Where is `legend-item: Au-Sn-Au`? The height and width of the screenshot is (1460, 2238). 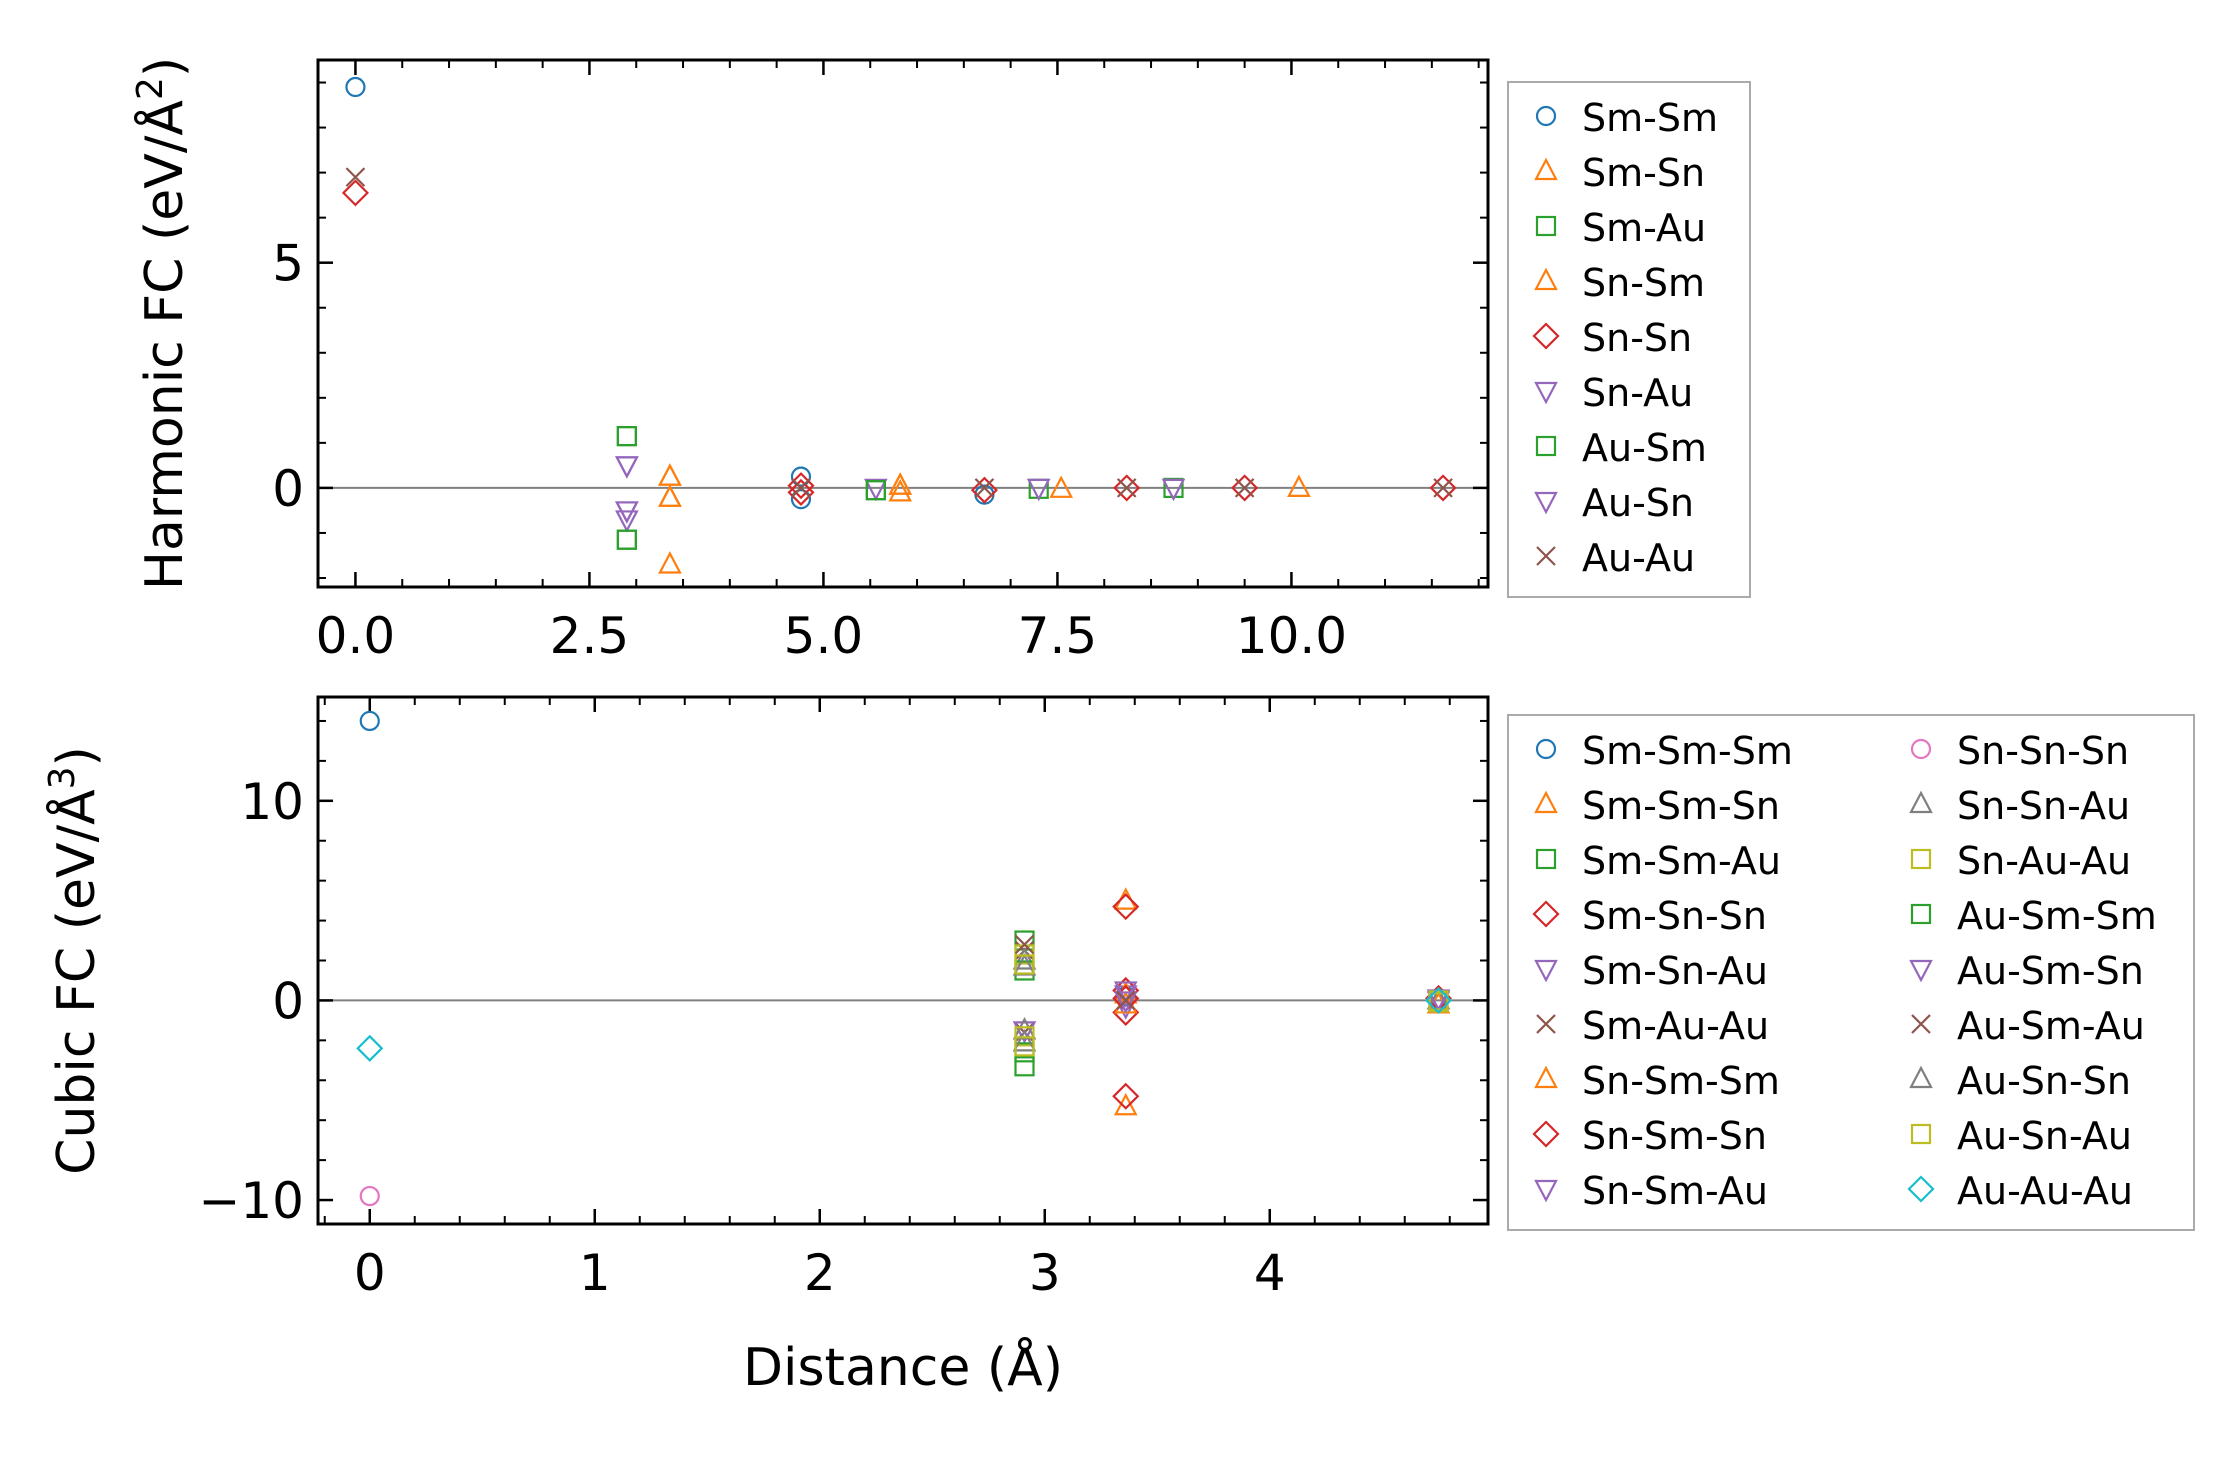 legend-item: Au-Sn-Au is located at coordinates (2021, 1136).